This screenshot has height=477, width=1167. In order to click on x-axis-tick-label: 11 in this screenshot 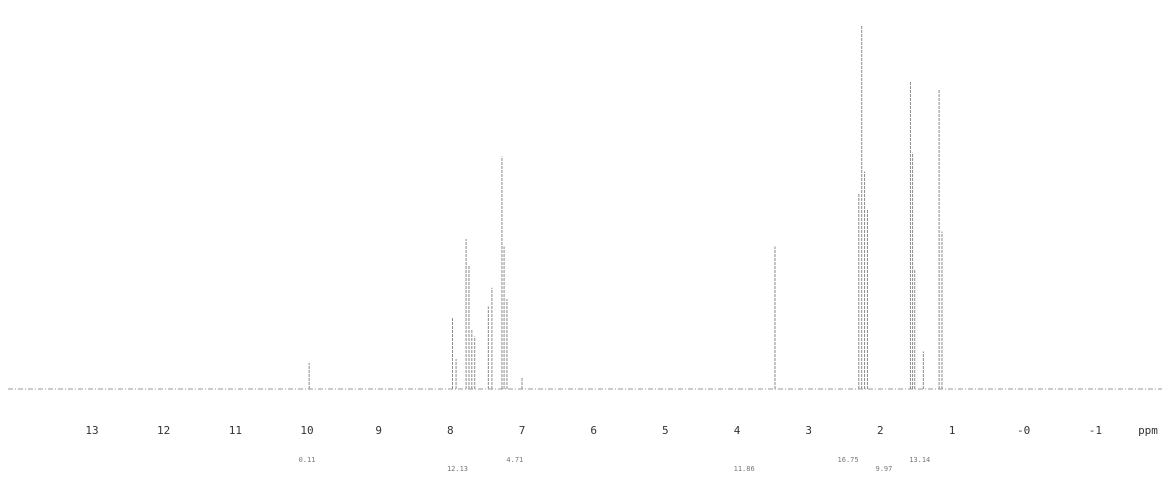, I will do `click(235, 430)`.